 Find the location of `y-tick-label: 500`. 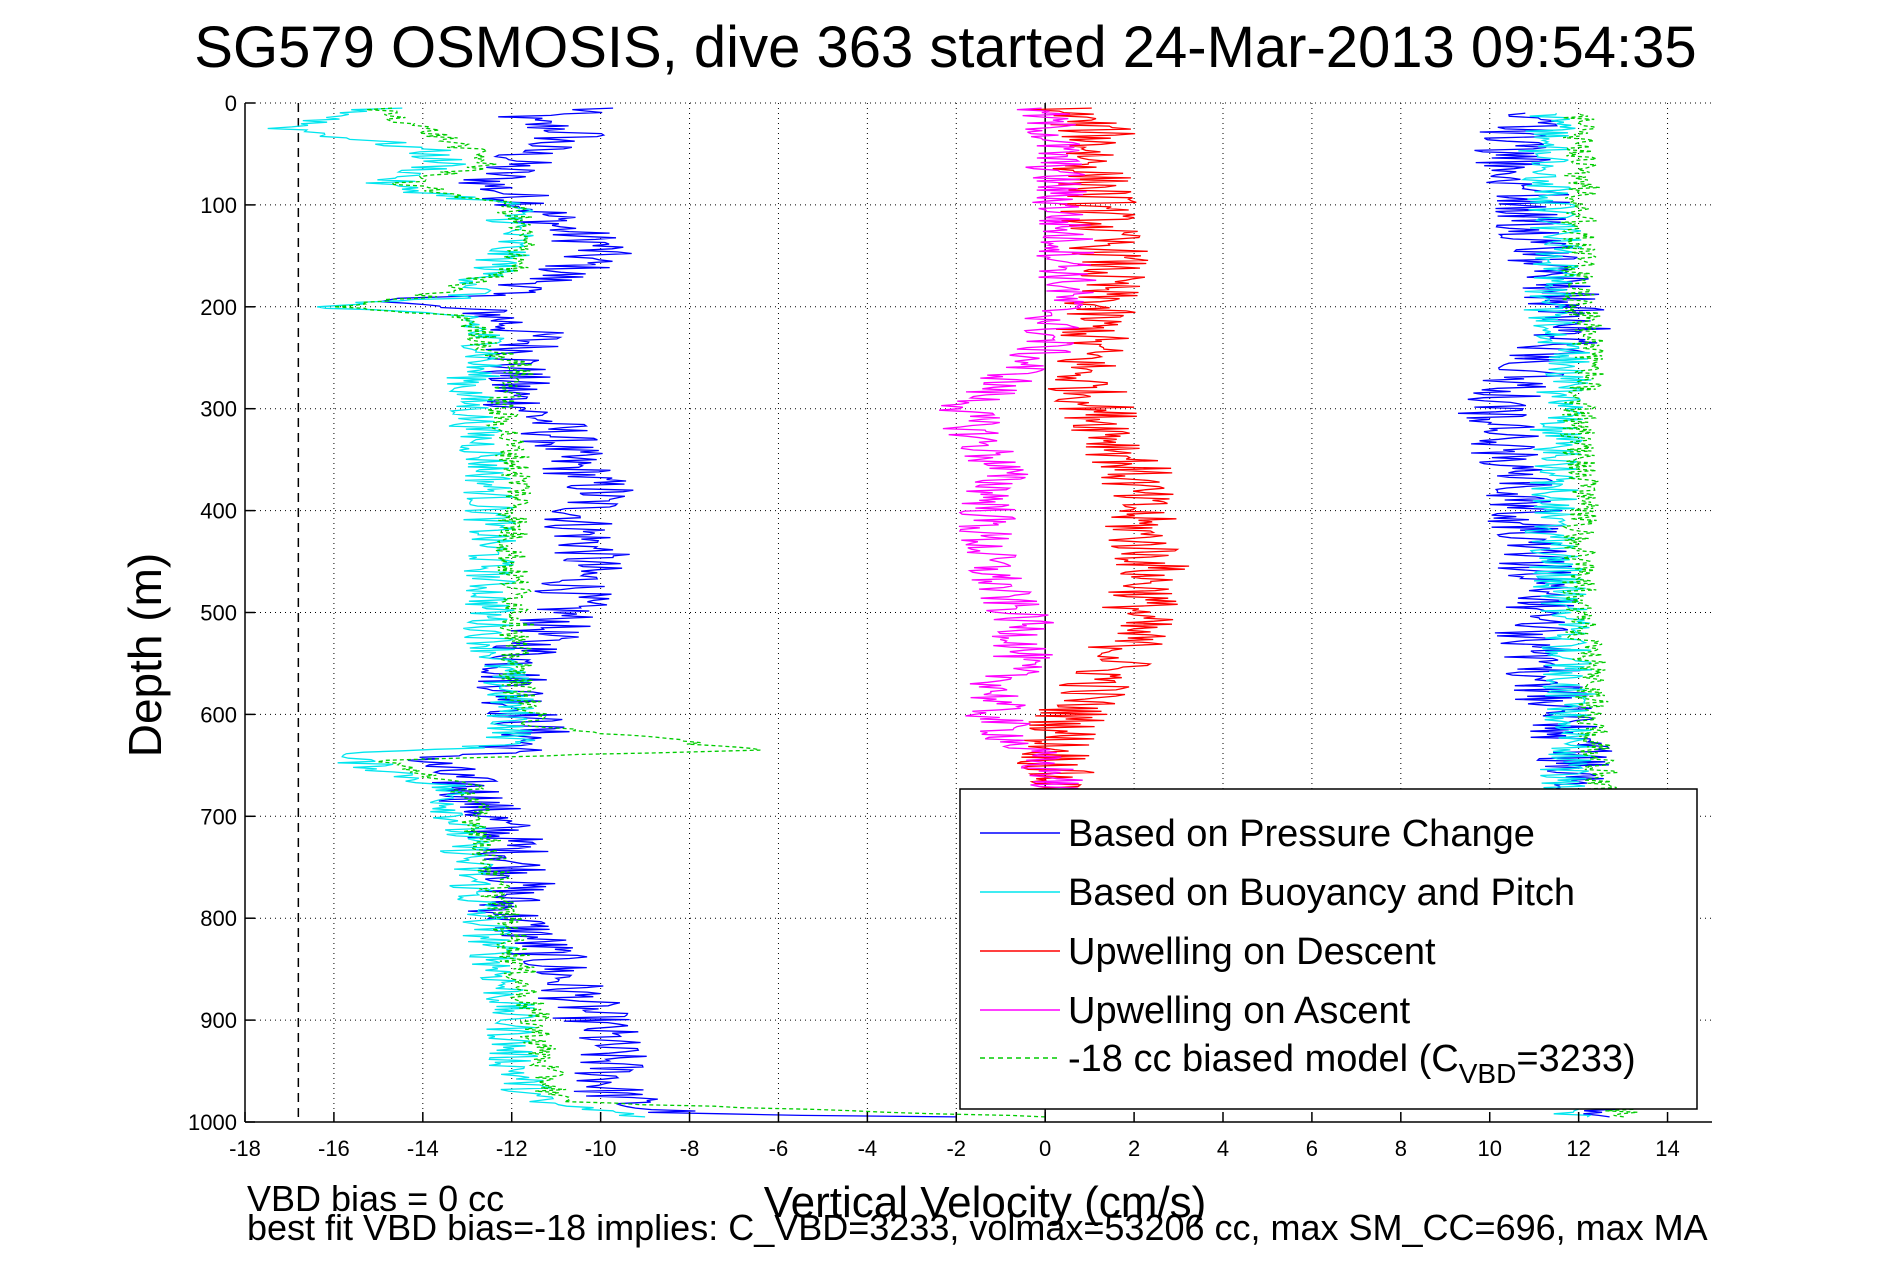

y-tick-label: 500 is located at coordinates (218, 613).